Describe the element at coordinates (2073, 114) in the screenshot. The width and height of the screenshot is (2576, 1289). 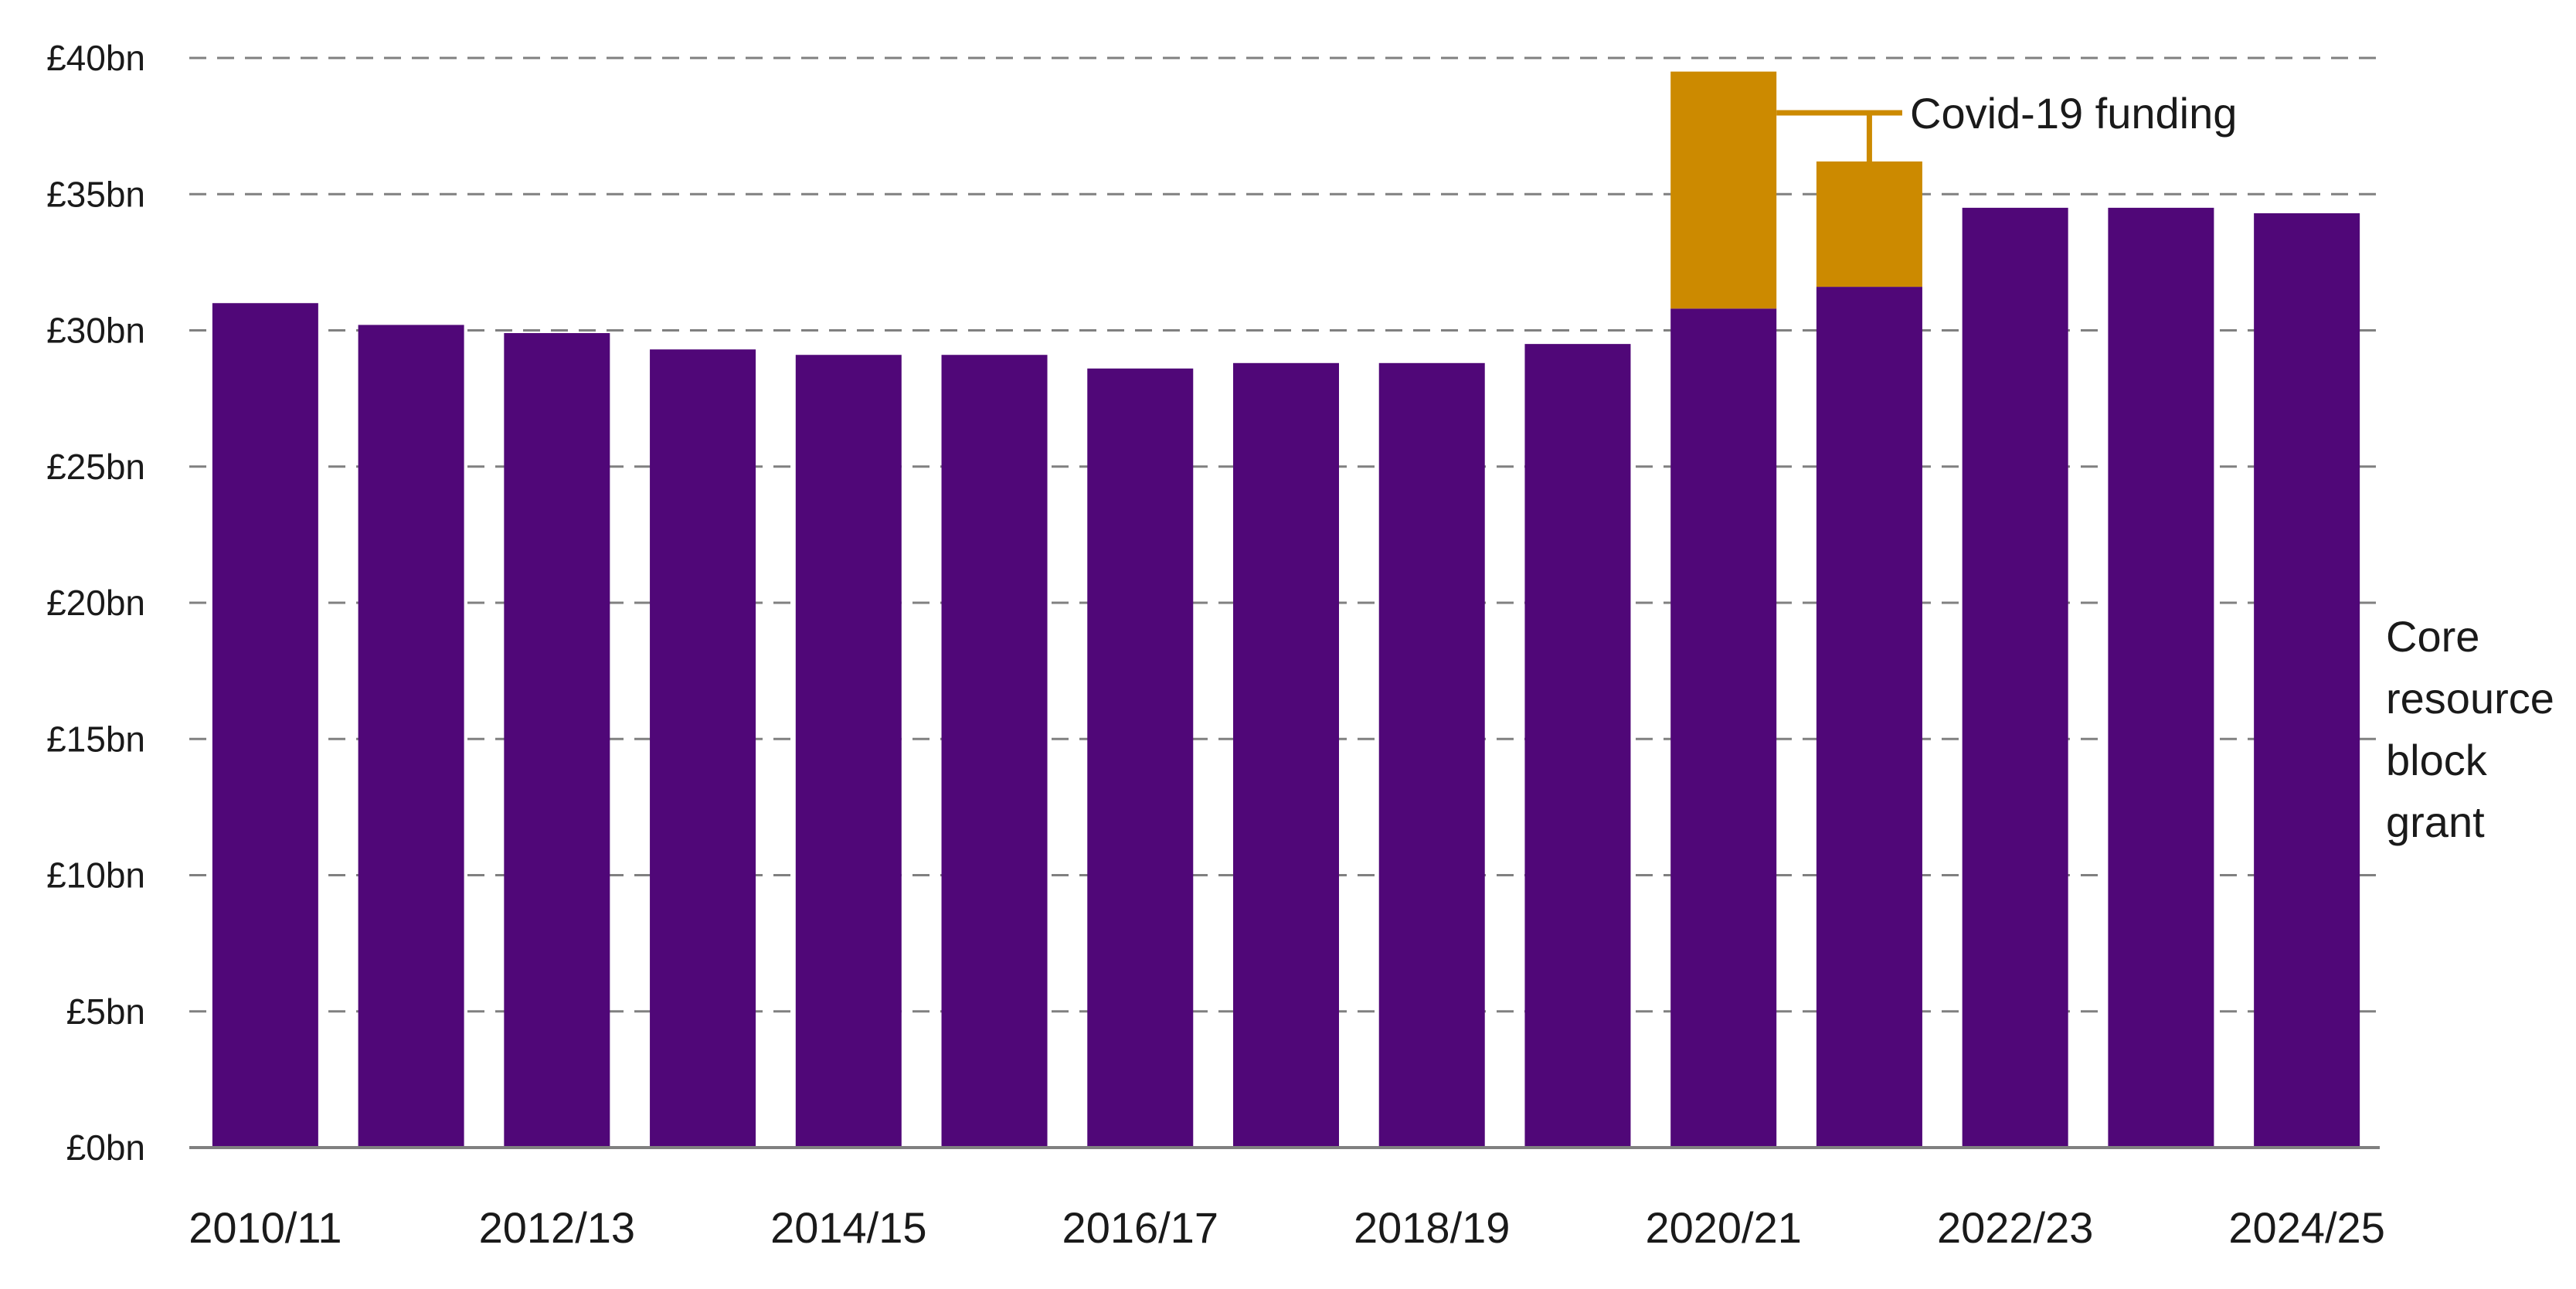
I see `covid-funding-label: Covid-19 funding` at that location.